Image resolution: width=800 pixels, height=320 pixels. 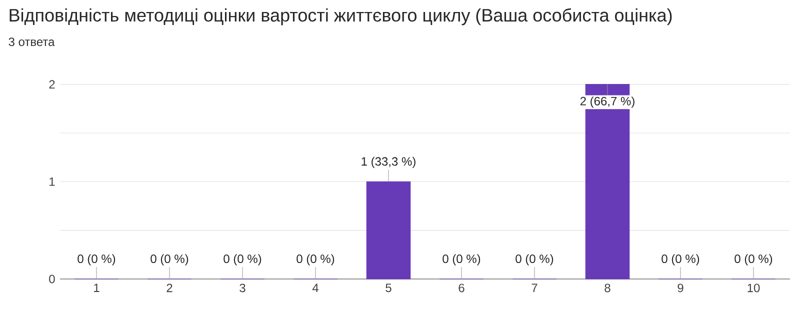 What do you see at coordinates (52, 84) in the screenshot?
I see `y-tick-label: 2` at bounding box center [52, 84].